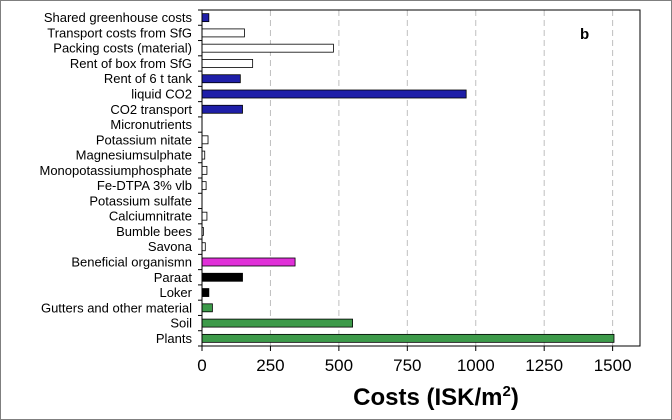 The height and width of the screenshot is (420, 672). What do you see at coordinates (170, 246) in the screenshot?
I see `category-label: Savona` at bounding box center [170, 246].